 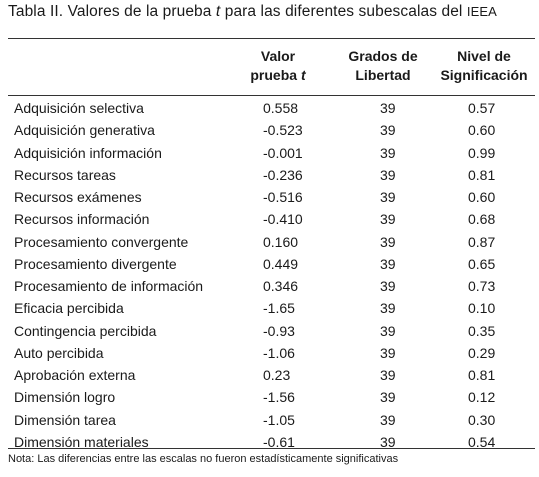 I want to click on row-t-value: -0.516, so click(x=283, y=197).